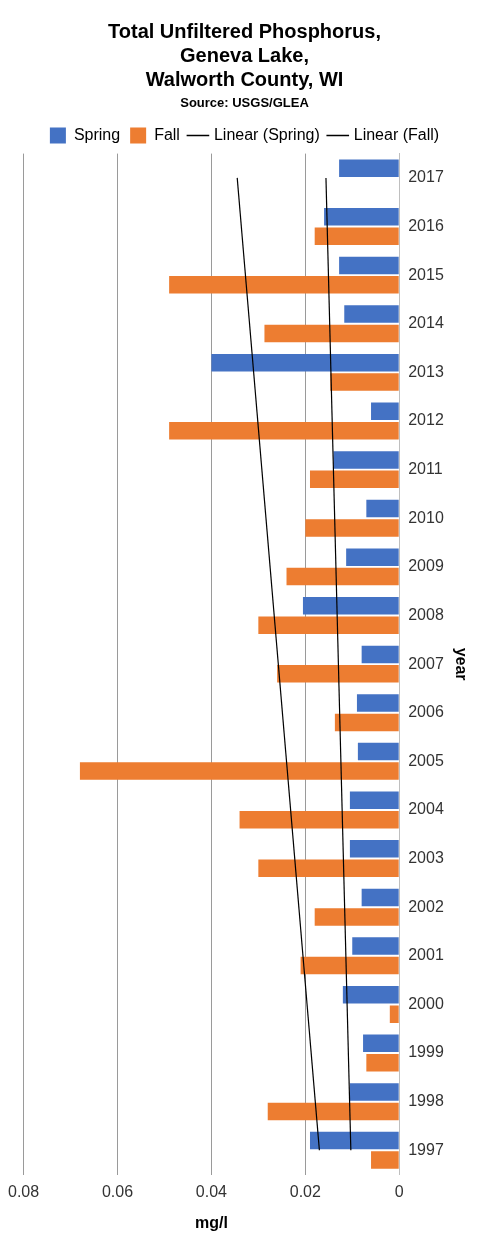  Describe the element at coordinates (245, 103) in the screenshot. I see `chart-subtitle: Source: USGS/GLEA` at that location.